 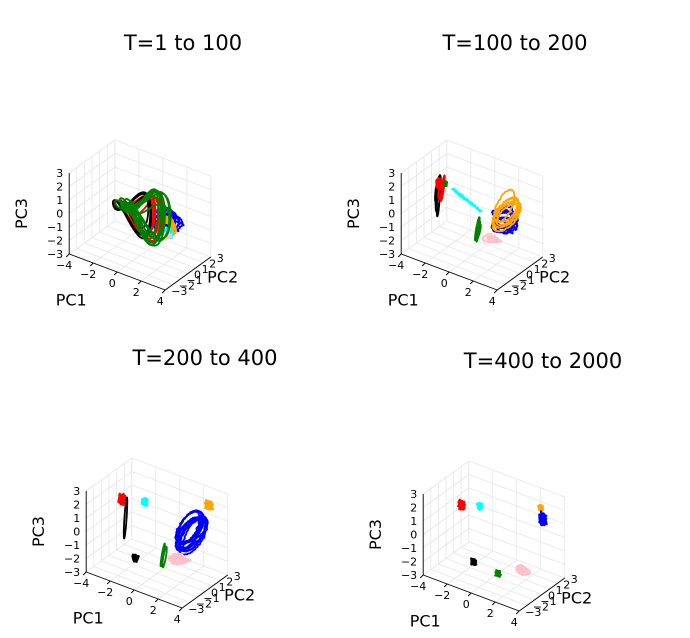 I want to click on series-blue, so click(x=543, y=518).